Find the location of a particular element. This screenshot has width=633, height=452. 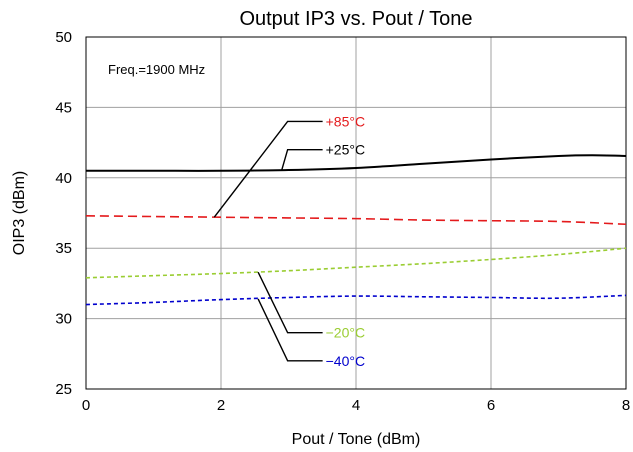

x-tick-label: 0 is located at coordinates (86, 405).